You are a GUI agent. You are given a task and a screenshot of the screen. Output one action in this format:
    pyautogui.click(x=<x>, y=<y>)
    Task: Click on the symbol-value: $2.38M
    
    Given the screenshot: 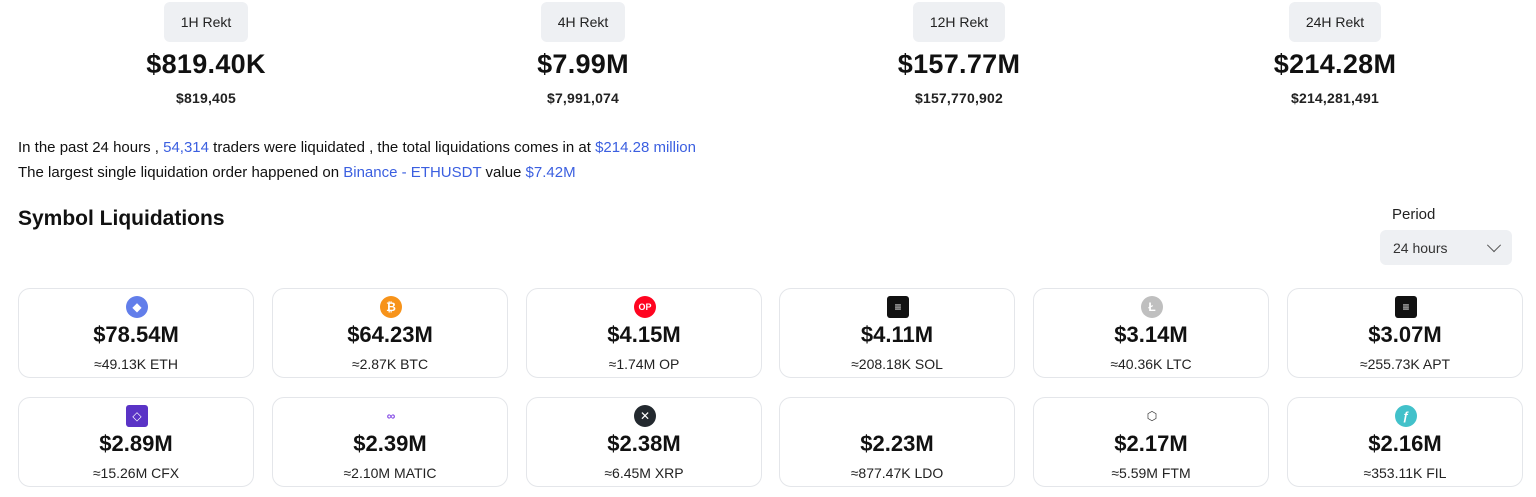 What is the action you would take?
    pyautogui.click(x=644, y=443)
    